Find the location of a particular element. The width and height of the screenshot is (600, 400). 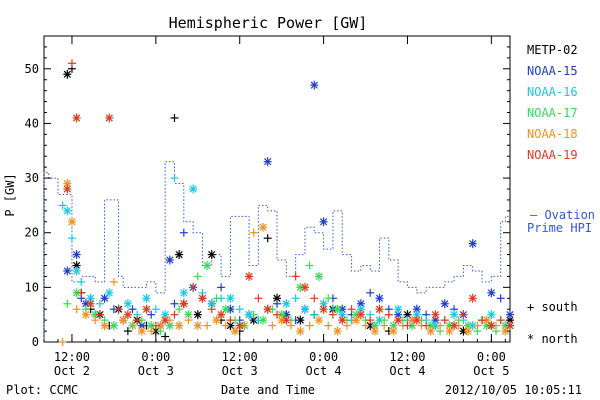

y-tick-label: 50 is located at coordinates (32, 69).